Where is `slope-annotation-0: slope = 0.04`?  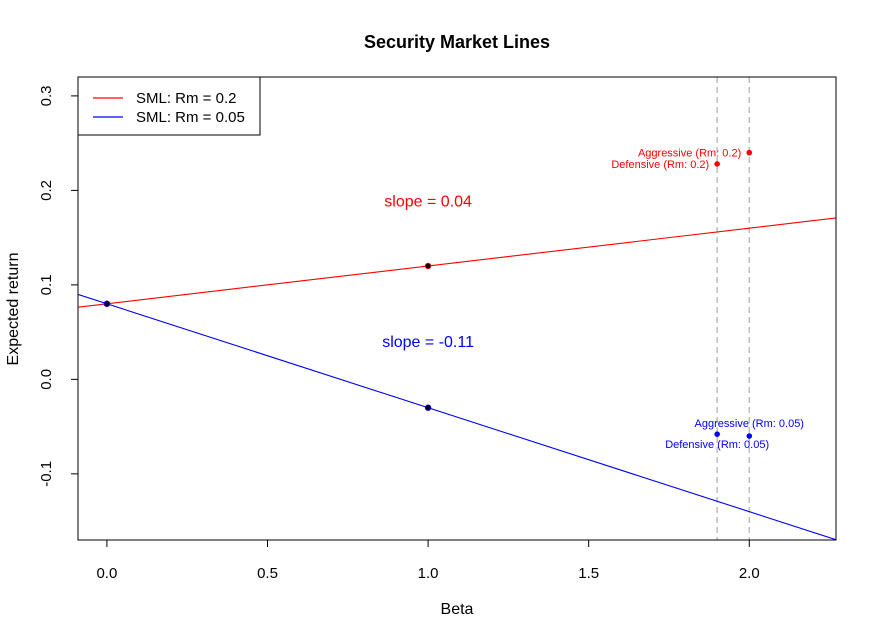 slope-annotation-0: slope = 0.04 is located at coordinates (428, 201).